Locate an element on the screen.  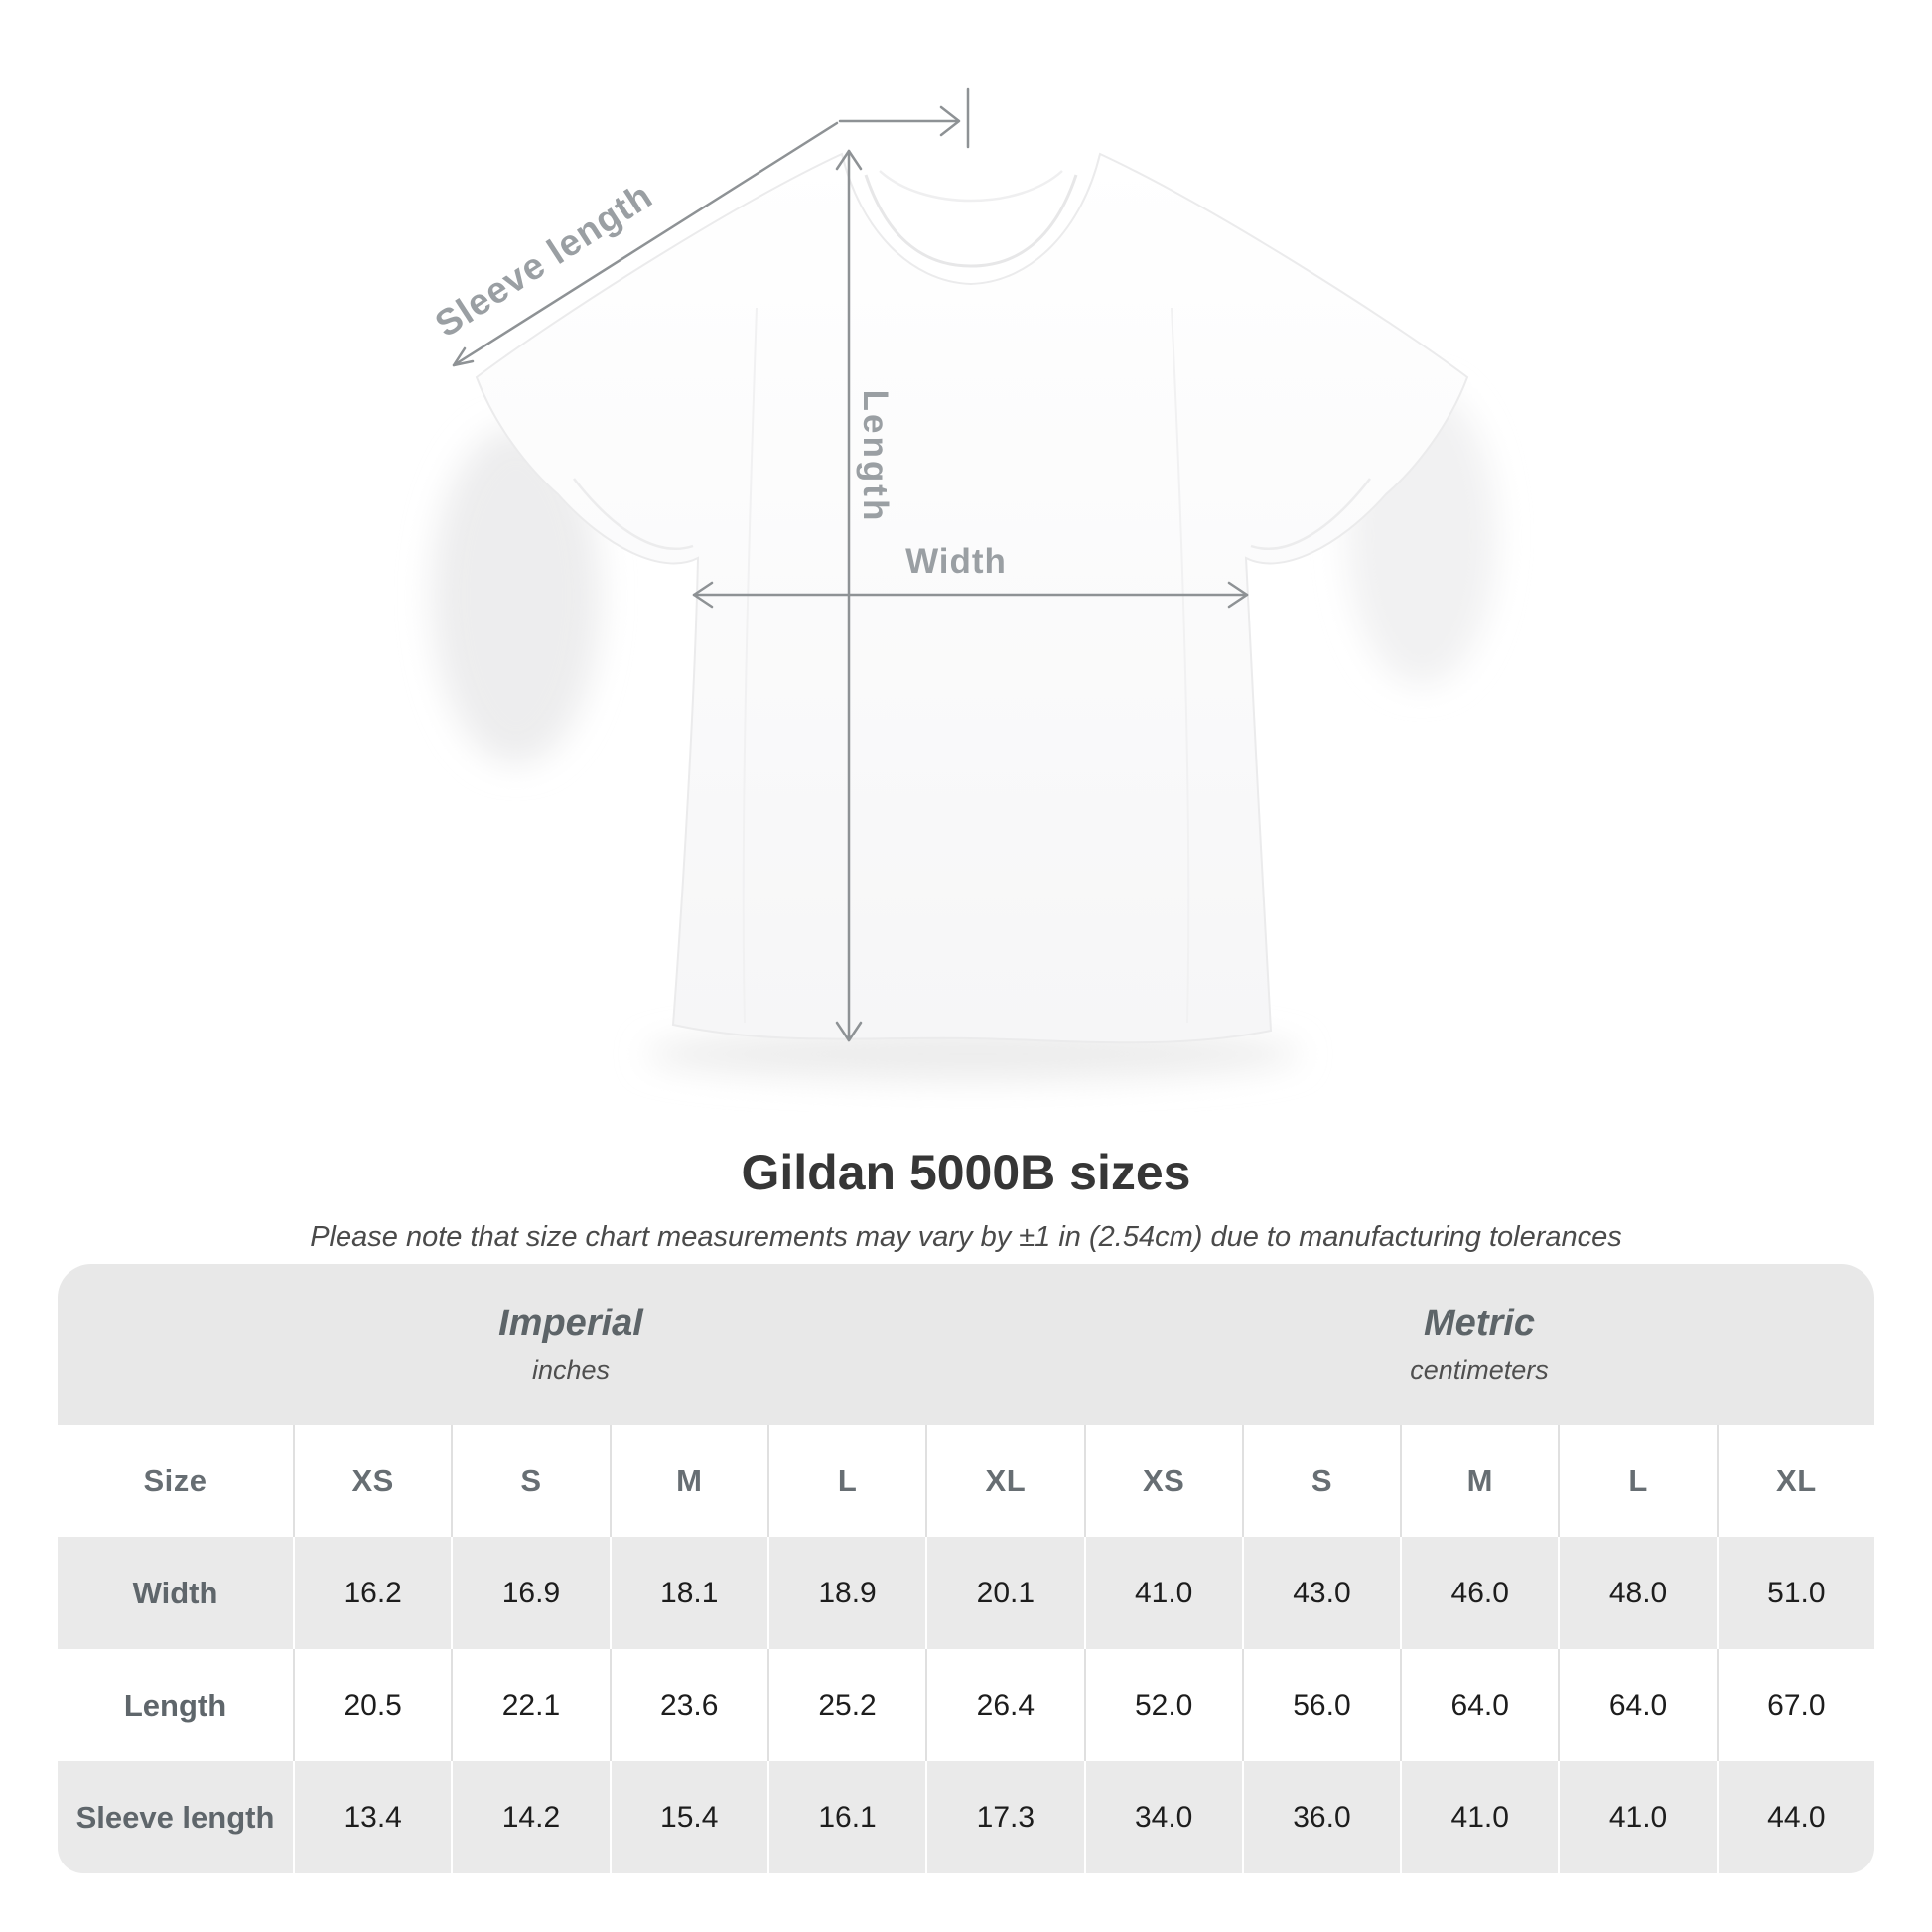
size-header-label: Size is located at coordinates (175, 1480).